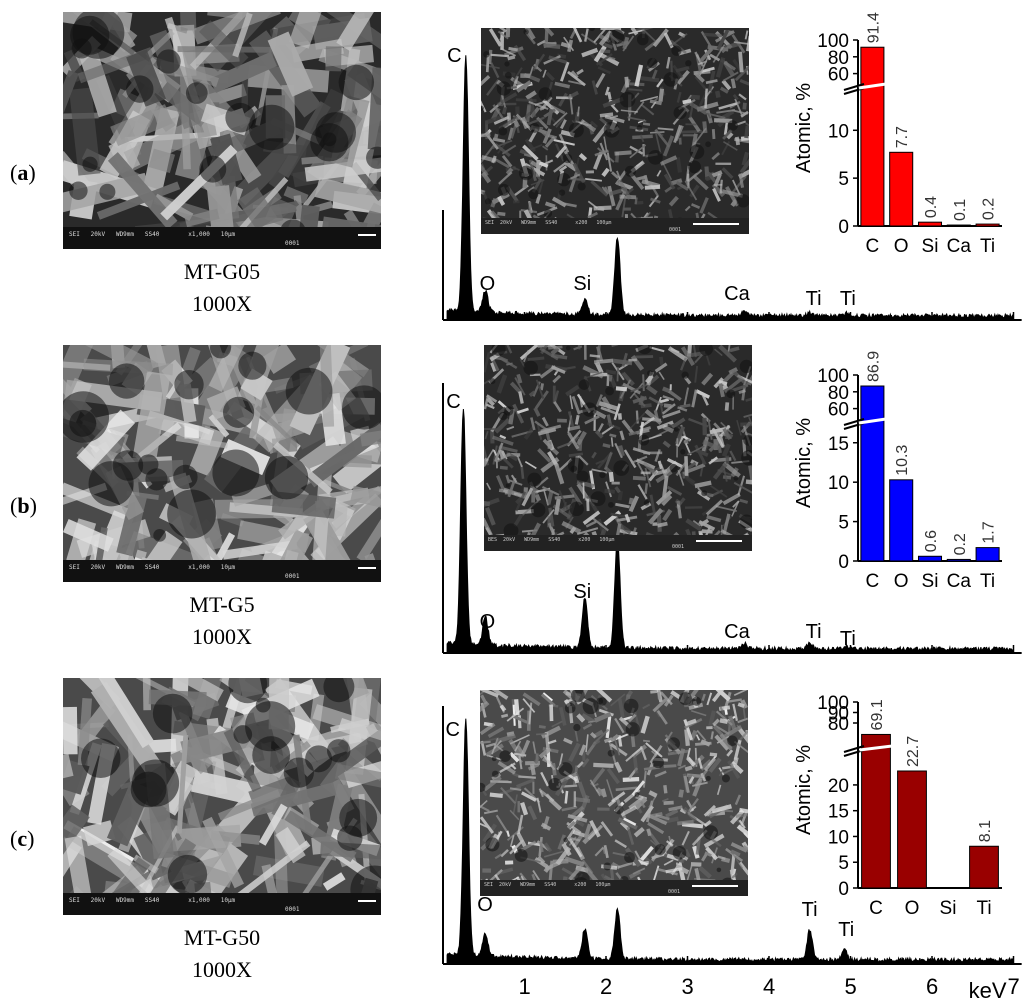 Image resolution: width=1024 pixels, height=1004 pixels. I want to click on sem-info-bar-b: SEI 20kV WD9mm SS40 x1,000 10μm 0001, so click(222, 571).